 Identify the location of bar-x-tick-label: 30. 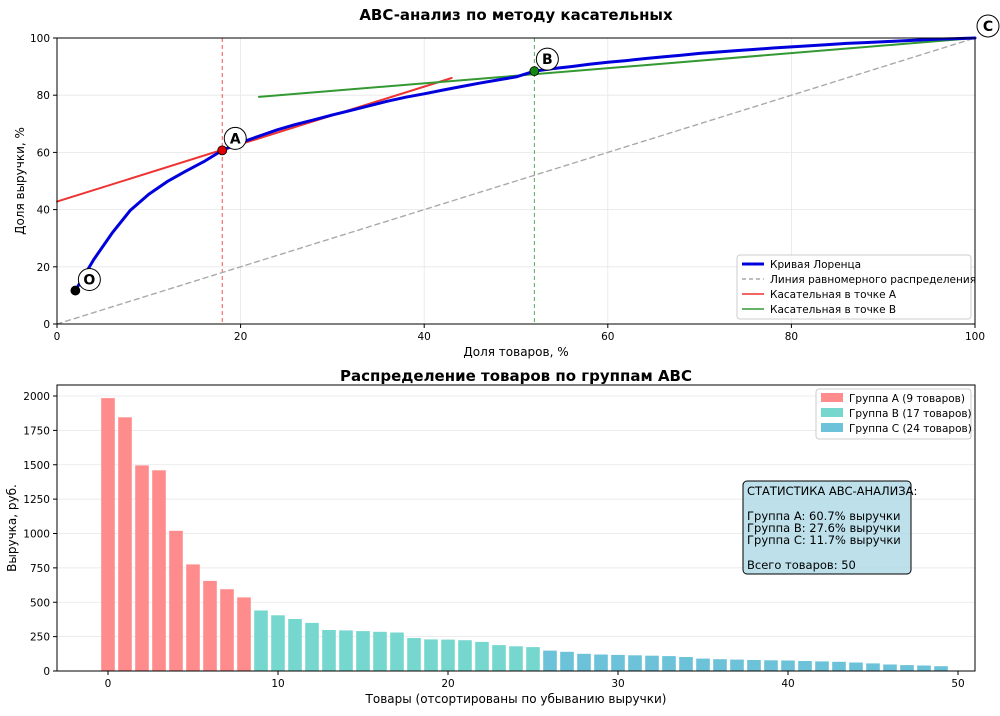
(617, 684).